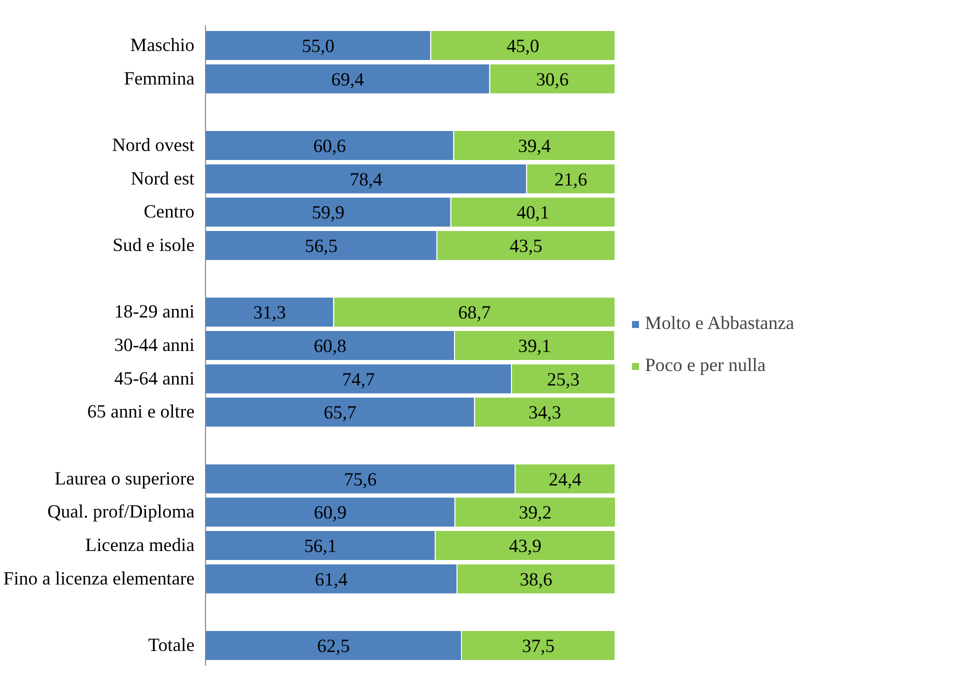 The height and width of the screenshot is (687, 974). I want to click on y-tick-label: Femmina, so click(160, 79).